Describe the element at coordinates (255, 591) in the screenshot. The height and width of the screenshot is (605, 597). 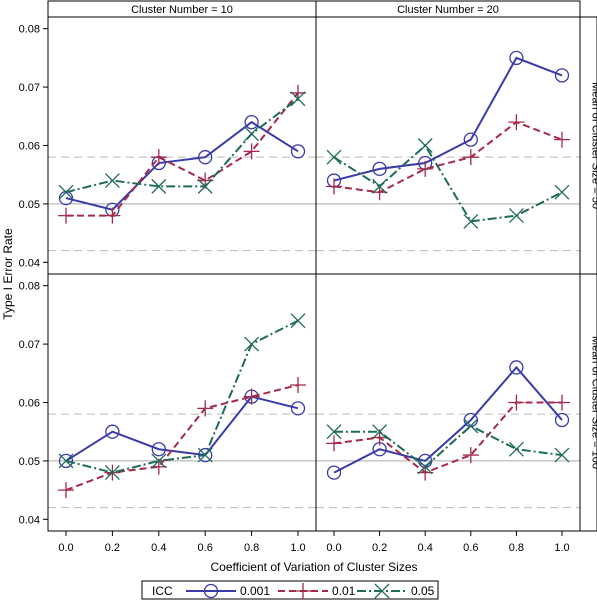
I see `legend-label: 0.001` at that location.